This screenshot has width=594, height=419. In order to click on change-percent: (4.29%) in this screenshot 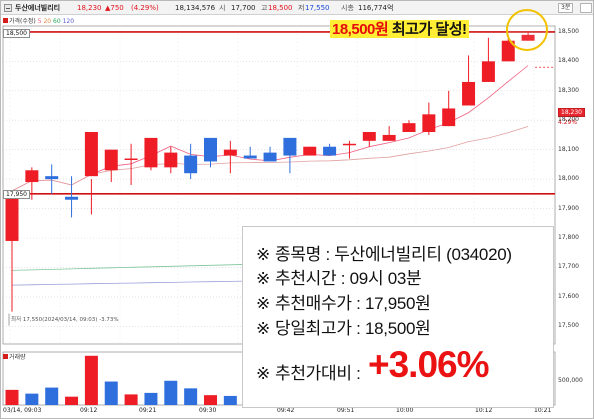, I will do `click(145, 8)`.